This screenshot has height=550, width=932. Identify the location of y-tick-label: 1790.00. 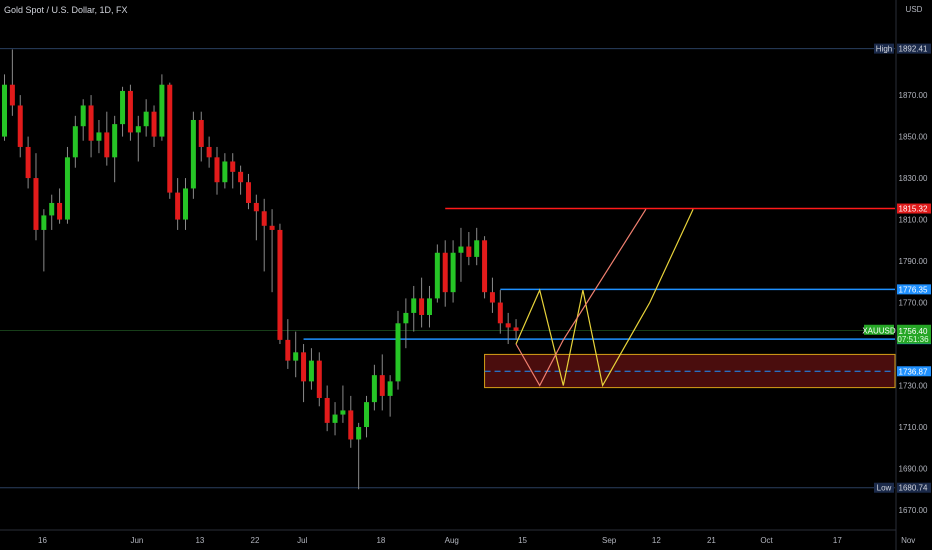
(913, 261).